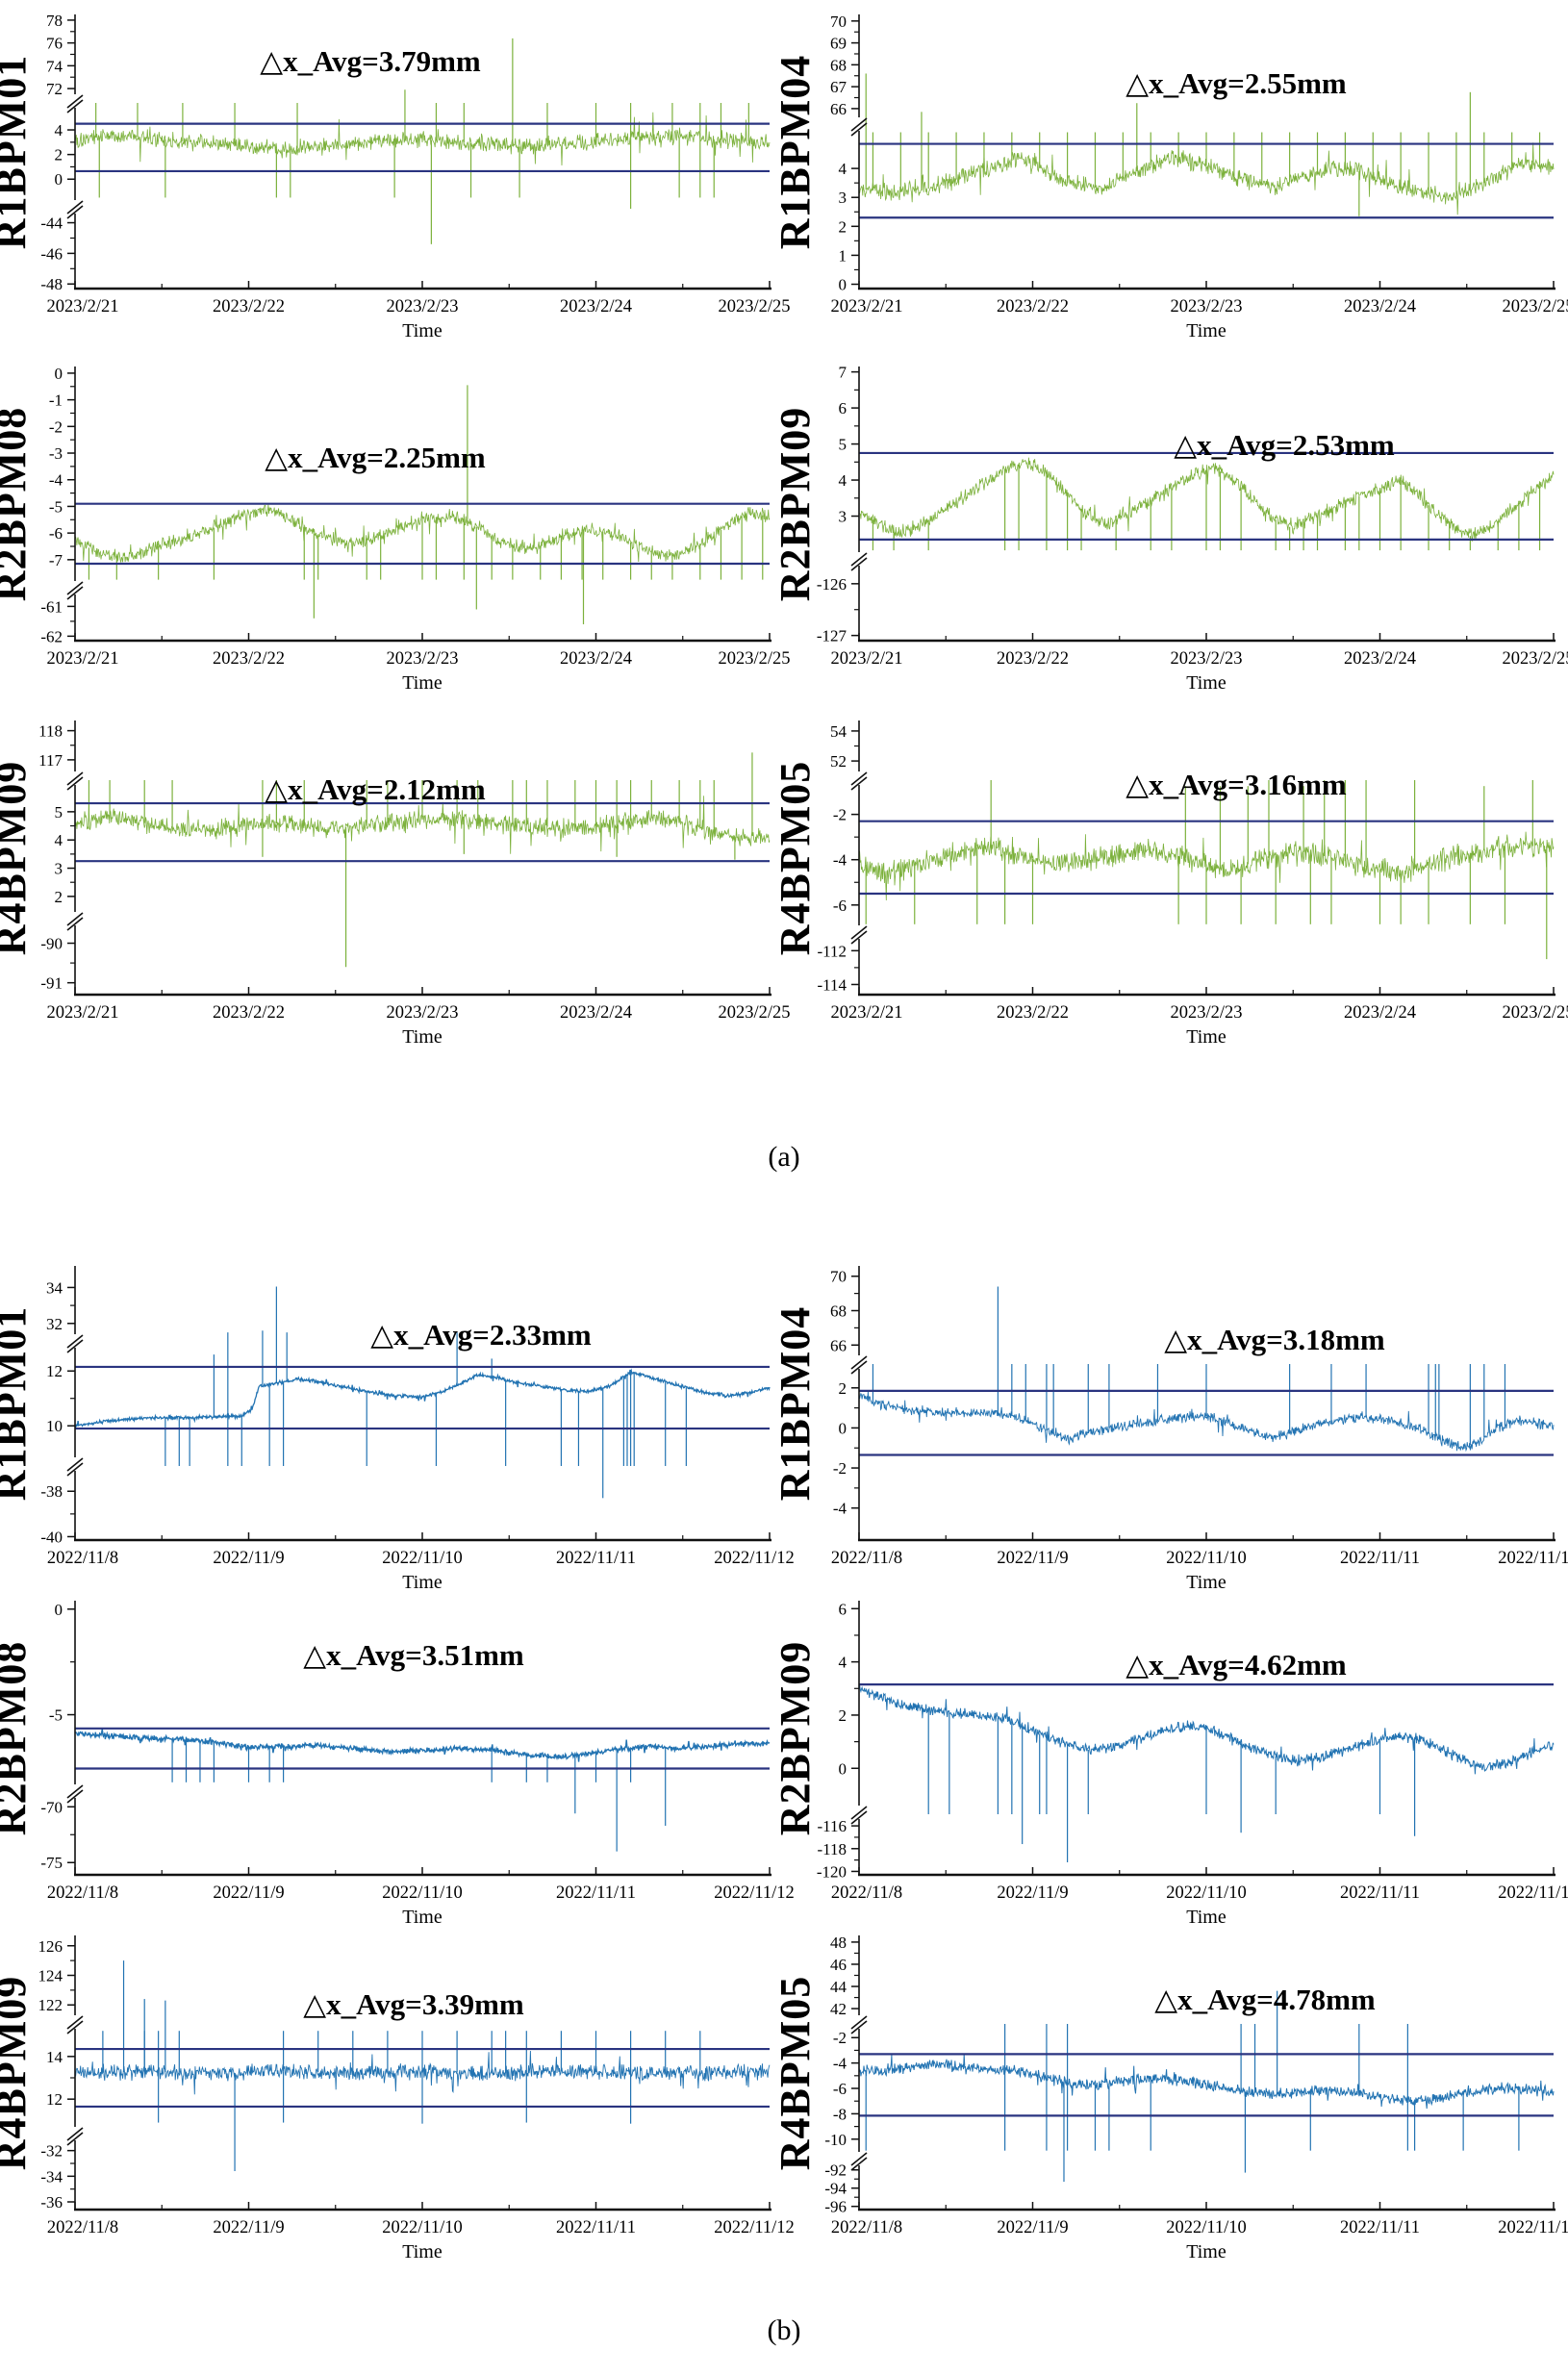 The height and width of the screenshot is (2376, 1568). What do you see at coordinates (51, 1537) in the screenshot?
I see `svg-text: -40` at bounding box center [51, 1537].